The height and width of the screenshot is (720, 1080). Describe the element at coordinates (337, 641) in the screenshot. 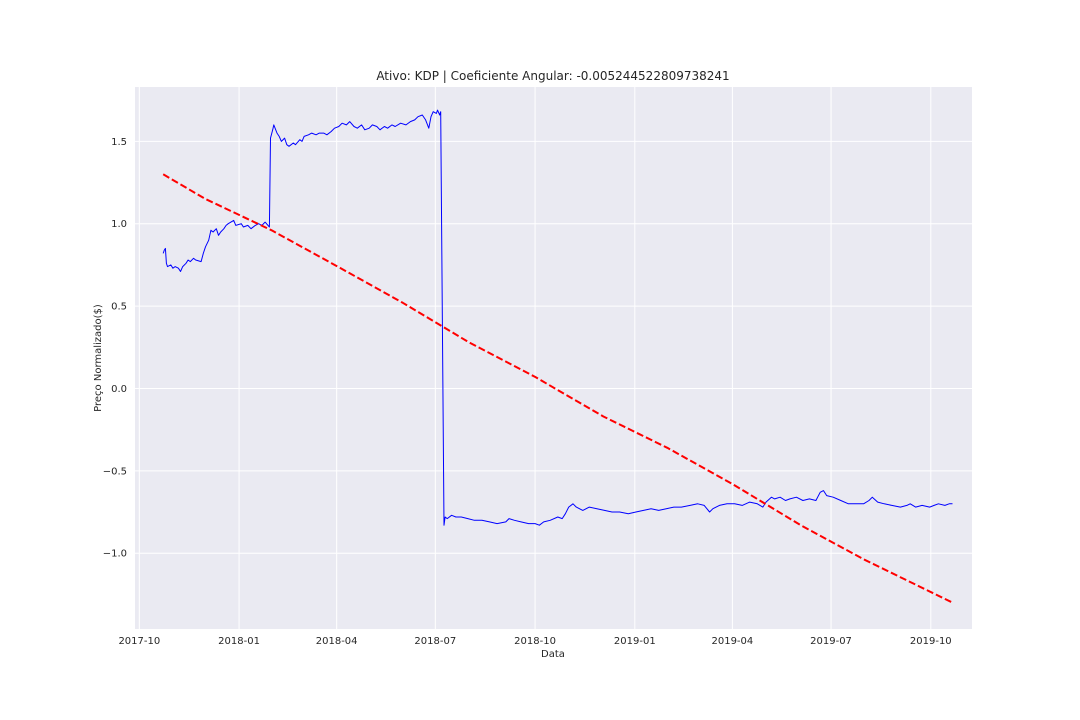

I see `x-tick-label: 2018-04` at that location.